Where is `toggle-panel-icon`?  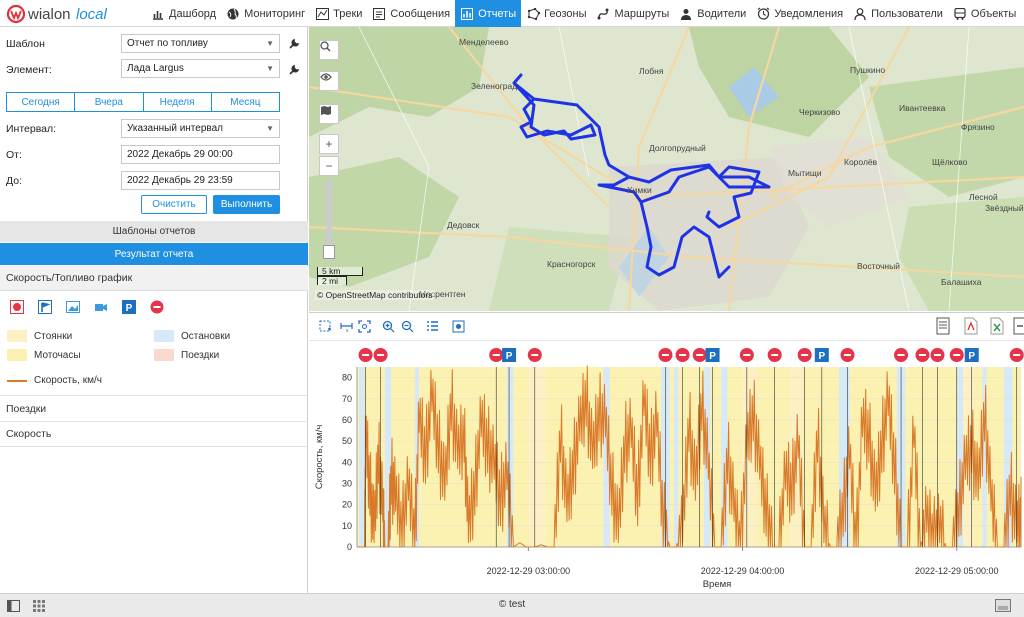 toggle-panel-icon is located at coordinates (13, 606).